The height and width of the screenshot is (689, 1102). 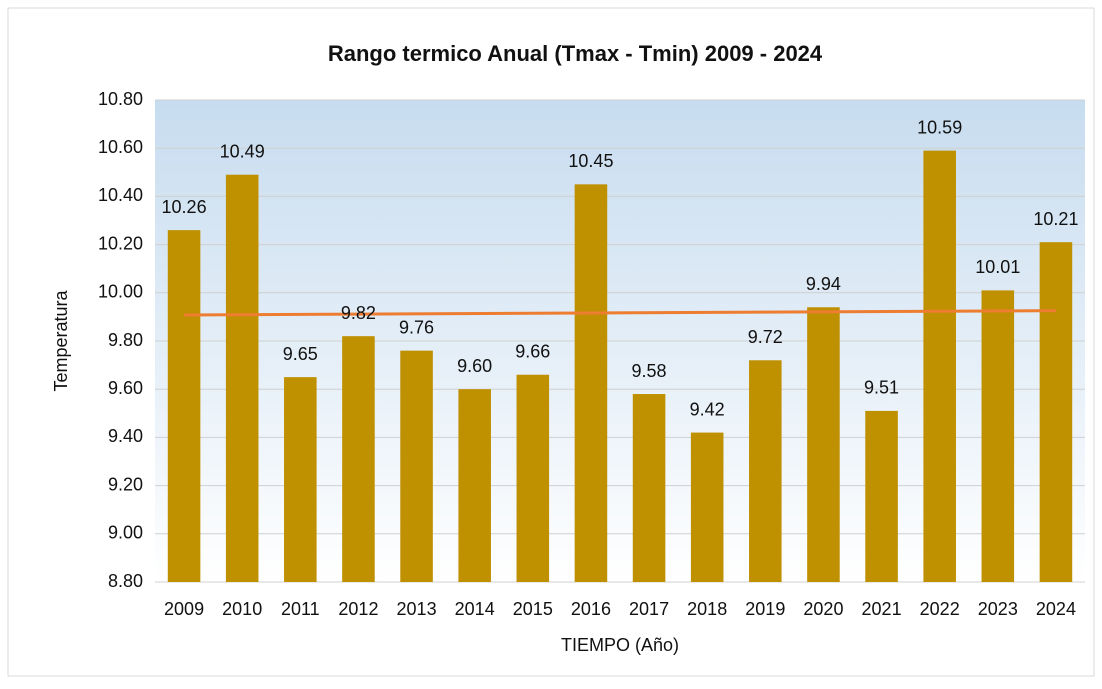 What do you see at coordinates (125, 581) in the screenshot?
I see `y-tick-label: 8.80` at bounding box center [125, 581].